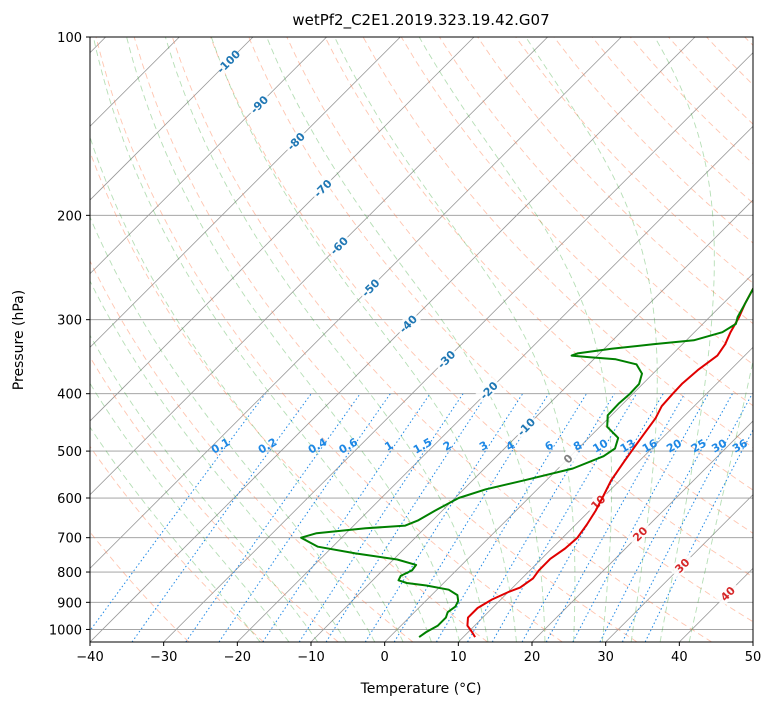  What do you see at coordinates (679, 657) in the screenshot?
I see `x-tick-label: 40` at bounding box center [679, 657].